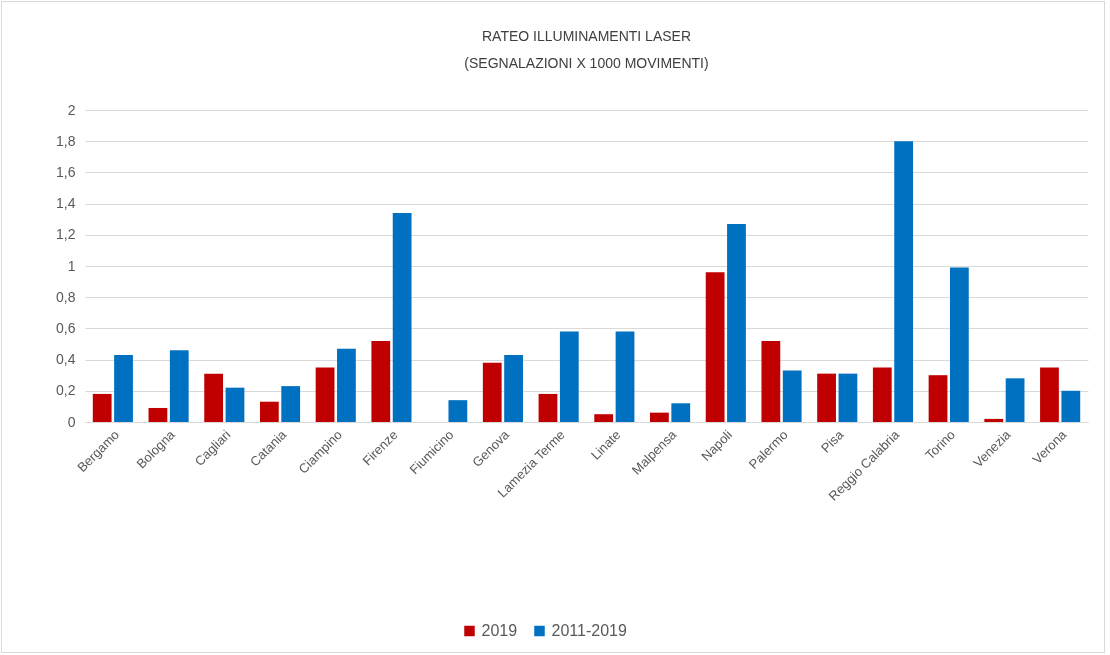 This screenshot has height=655, width=1110. Describe the element at coordinates (66, 359) in the screenshot. I see `y-tick-label: 0,4` at that location.